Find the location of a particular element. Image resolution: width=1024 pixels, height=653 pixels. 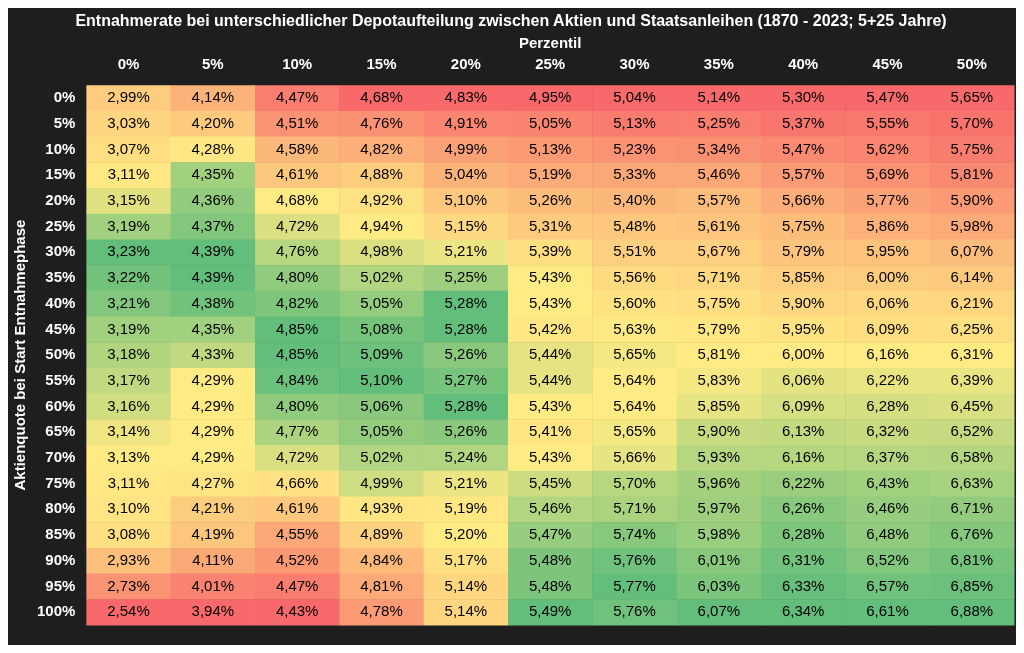

data-label: 6,22% is located at coordinates (887, 379).